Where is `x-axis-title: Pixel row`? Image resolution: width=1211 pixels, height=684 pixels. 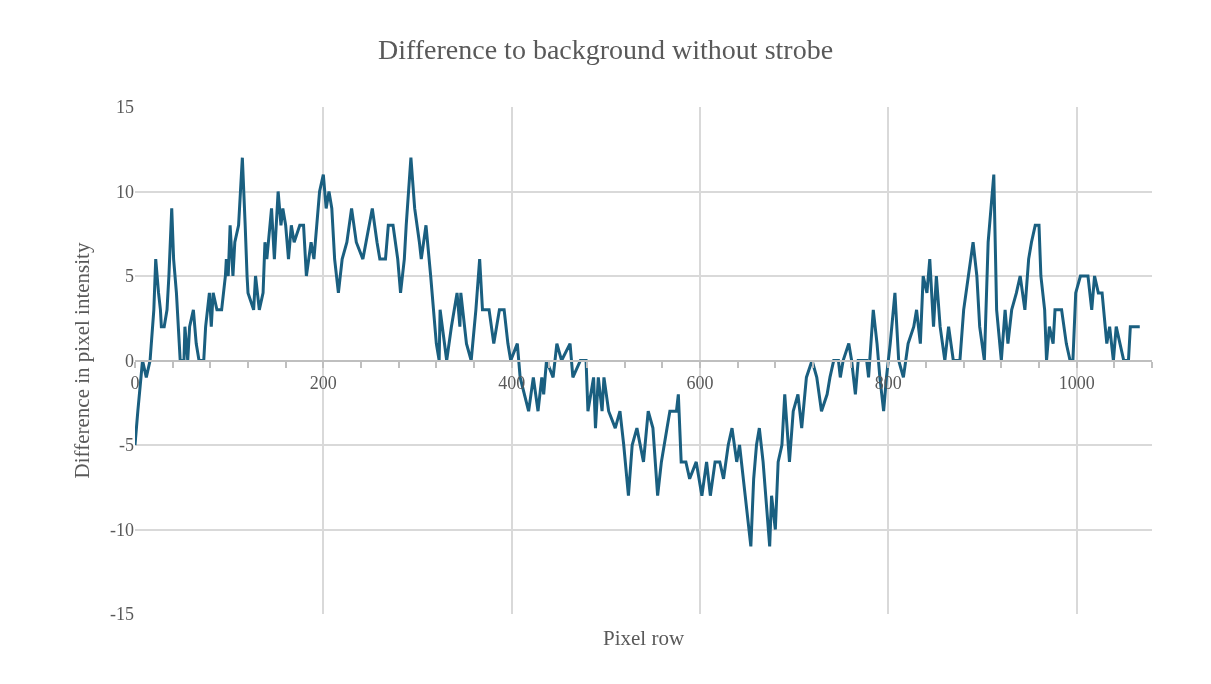
x-axis-title: Pixel row is located at coordinates (644, 638).